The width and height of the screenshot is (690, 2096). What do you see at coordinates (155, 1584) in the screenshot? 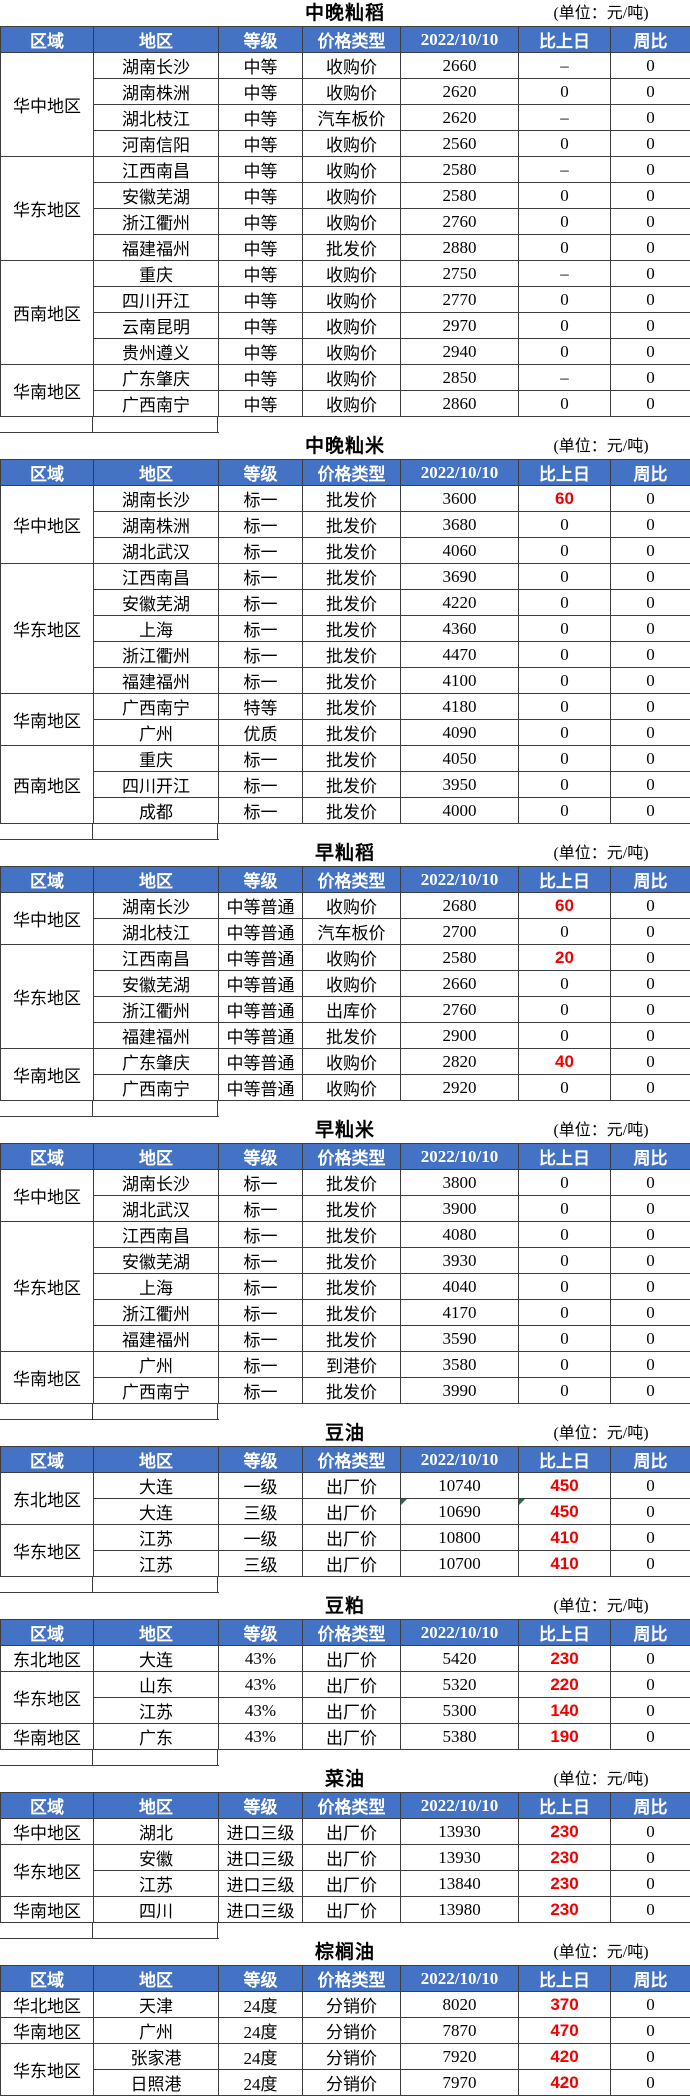
I see `separator-cell` at bounding box center [155, 1584].